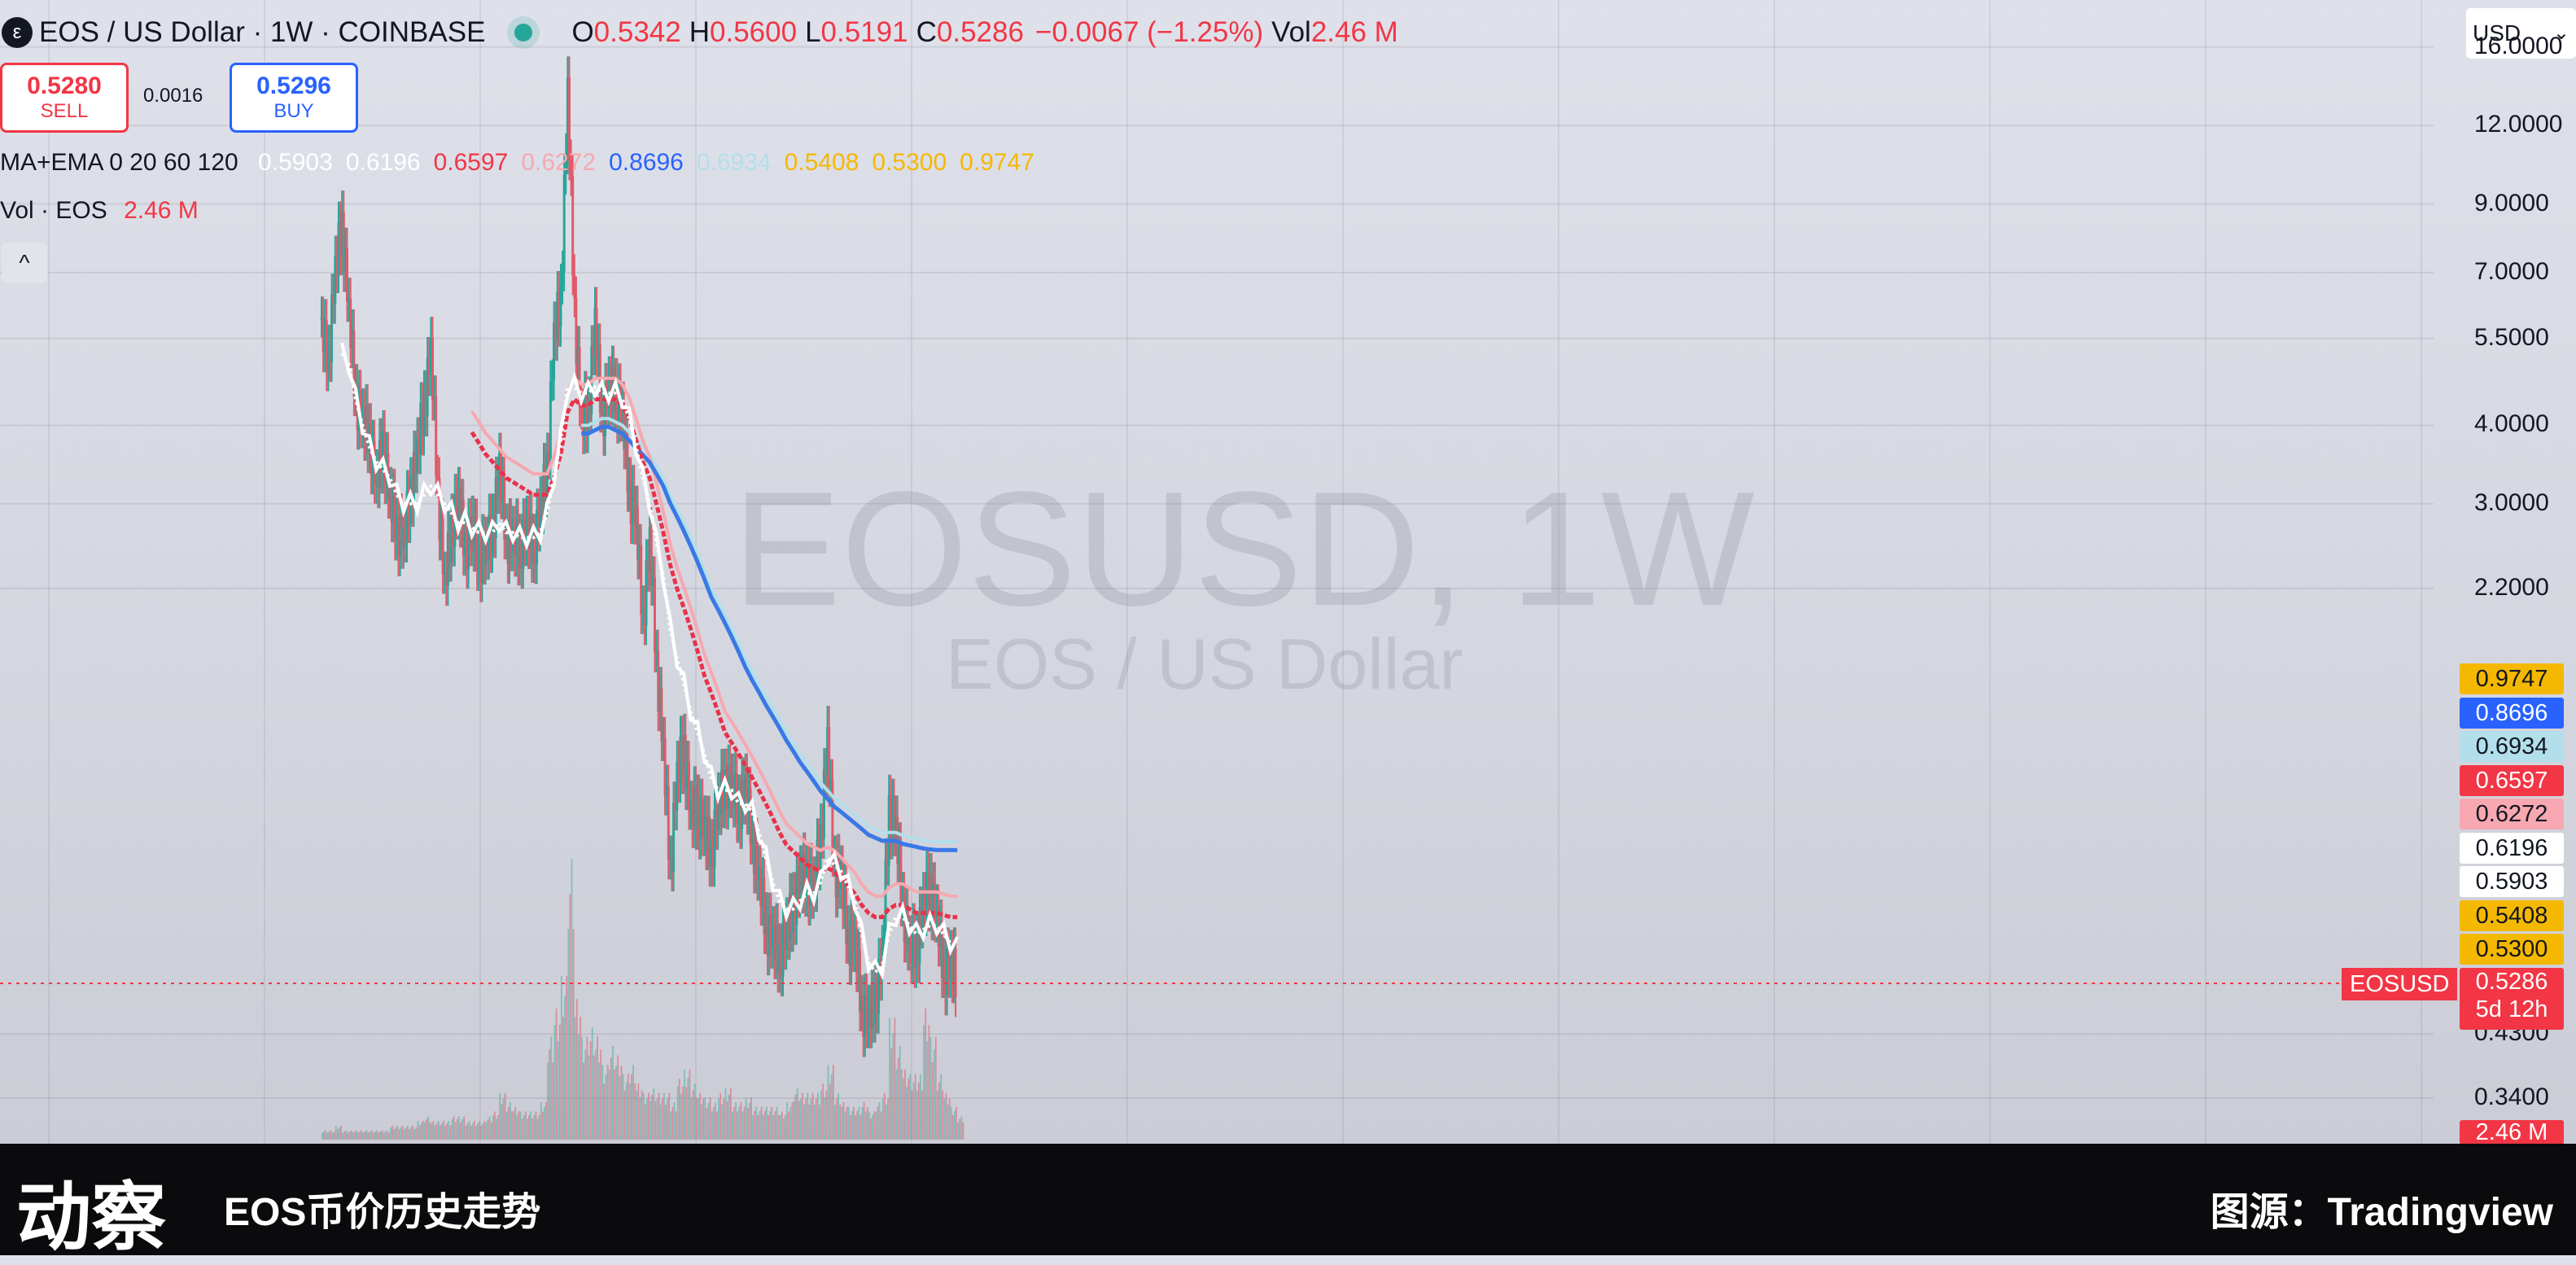 The image size is (2576, 1265). Describe the element at coordinates (262, 32) in the screenshot. I see `symbol-title: EOS / US Dollar · 1W · COINBASE` at that location.